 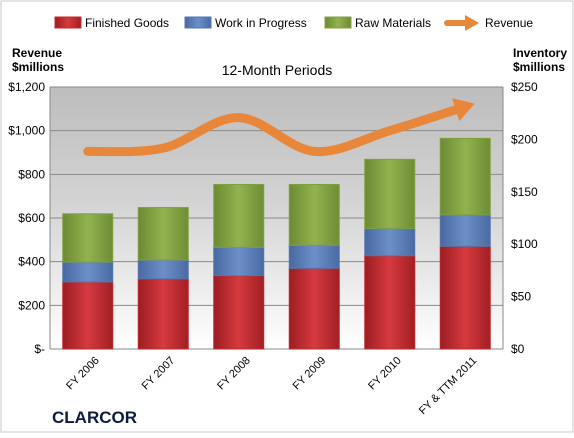 I want to click on revenue-arrowhead, so click(x=463, y=110).